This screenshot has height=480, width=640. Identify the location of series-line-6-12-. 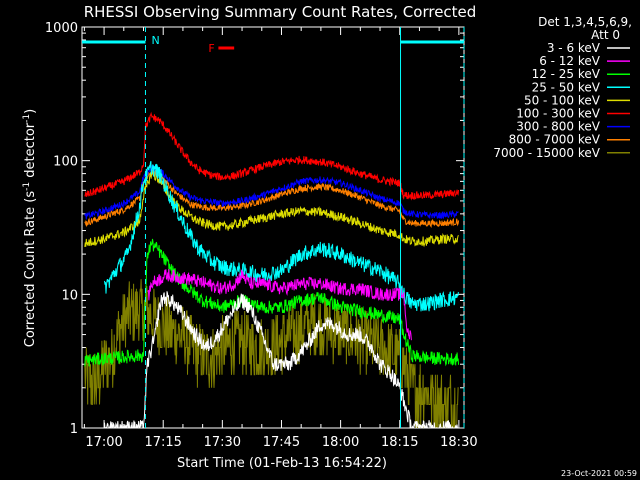
(279, 305).